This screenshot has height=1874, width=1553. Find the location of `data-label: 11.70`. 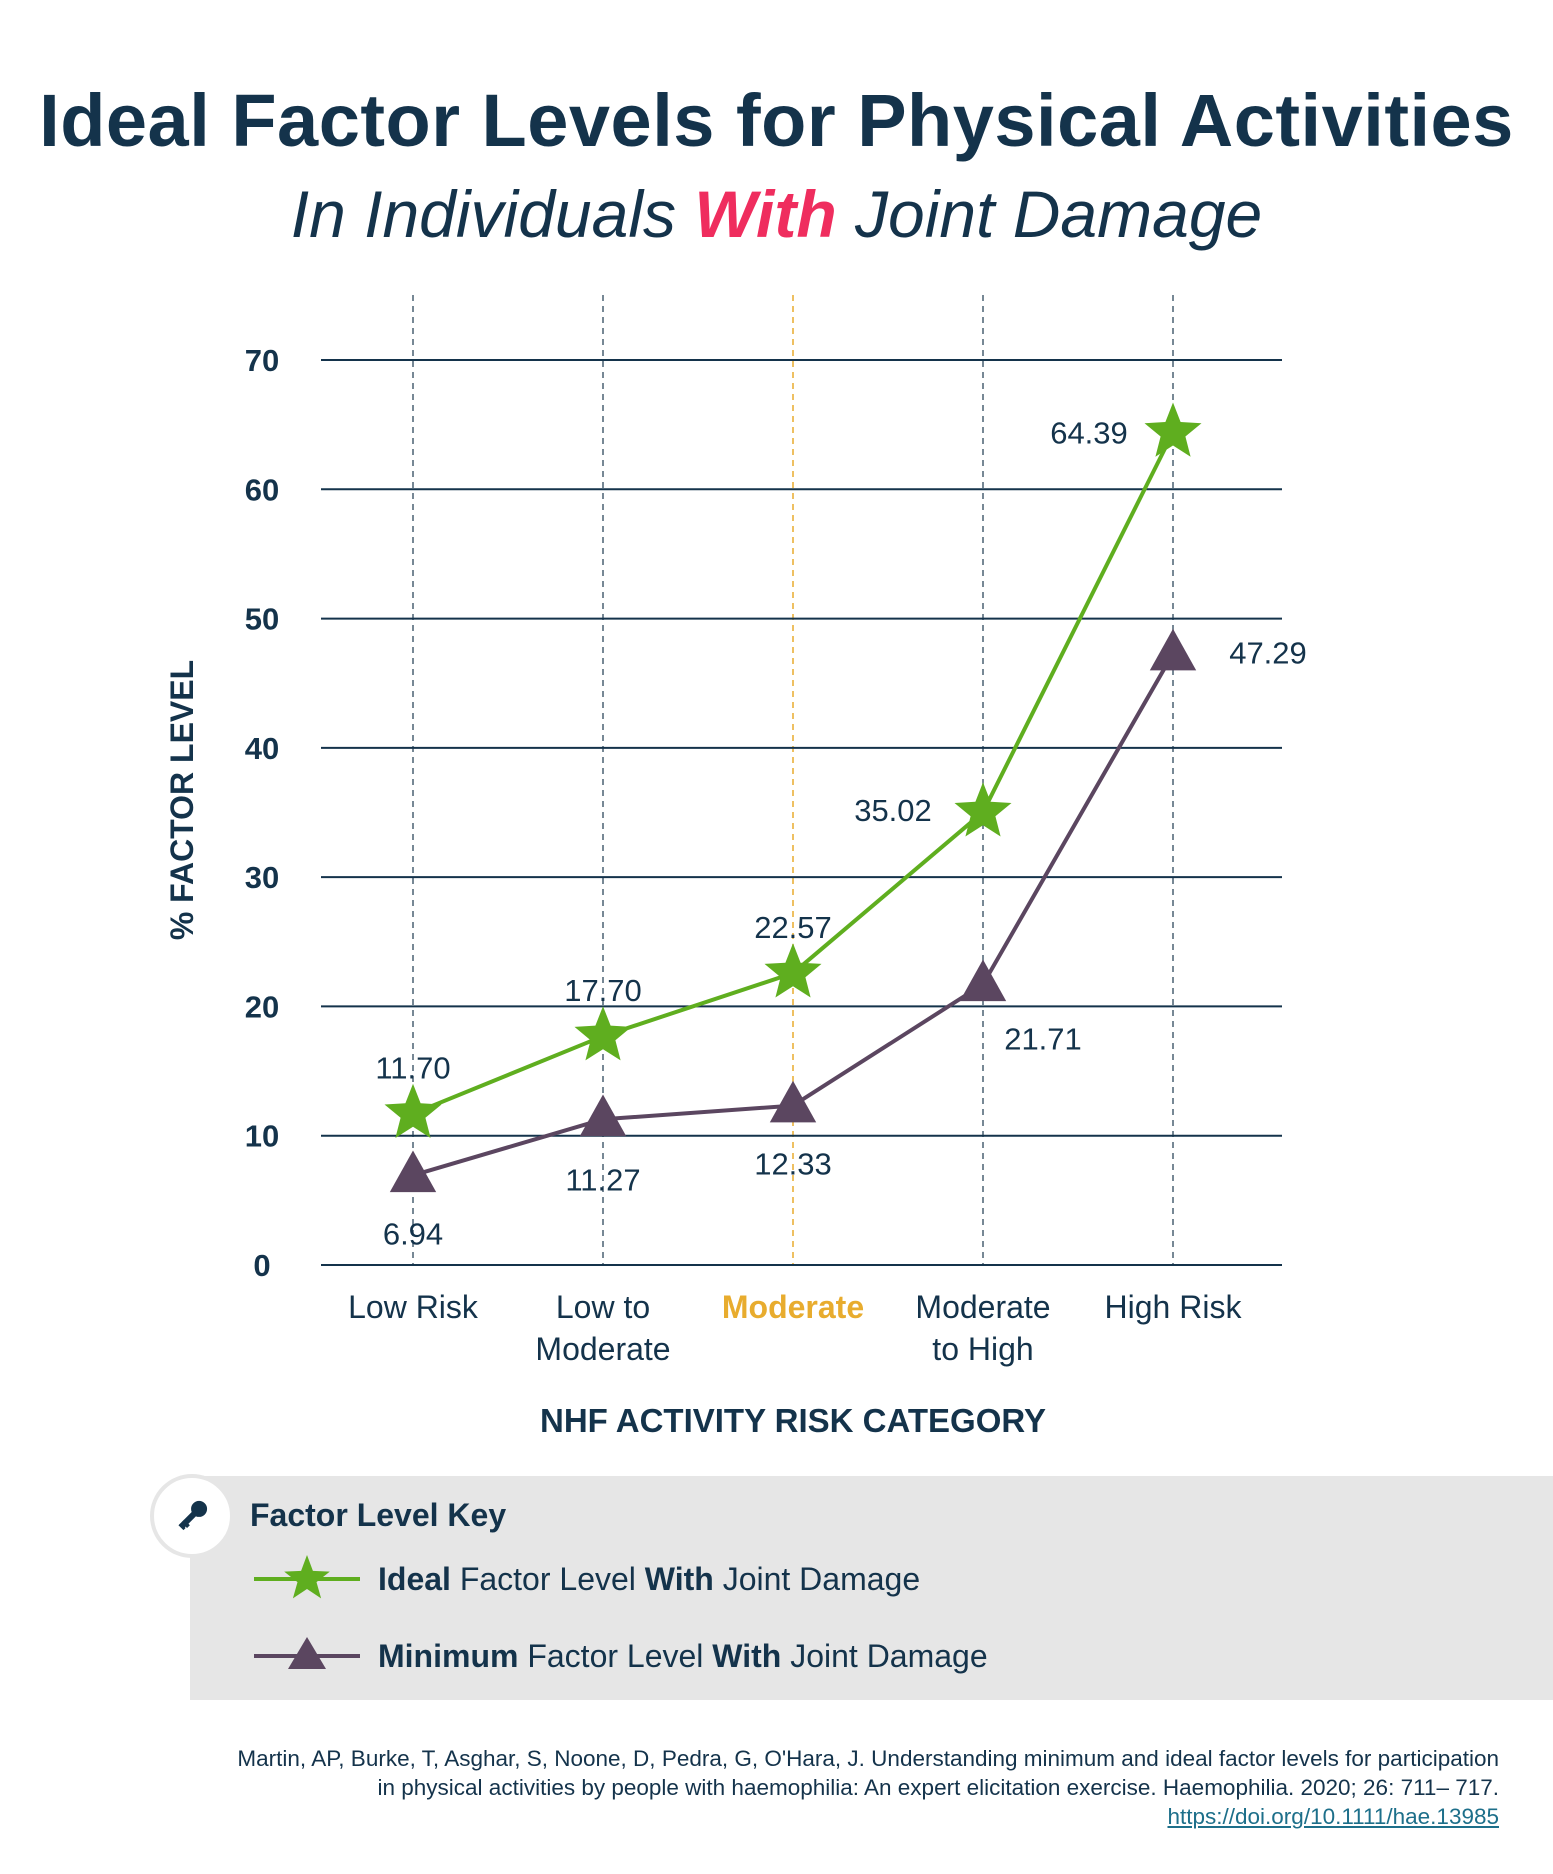

data-label: 11.70 is located at coordinates (412, 1068).